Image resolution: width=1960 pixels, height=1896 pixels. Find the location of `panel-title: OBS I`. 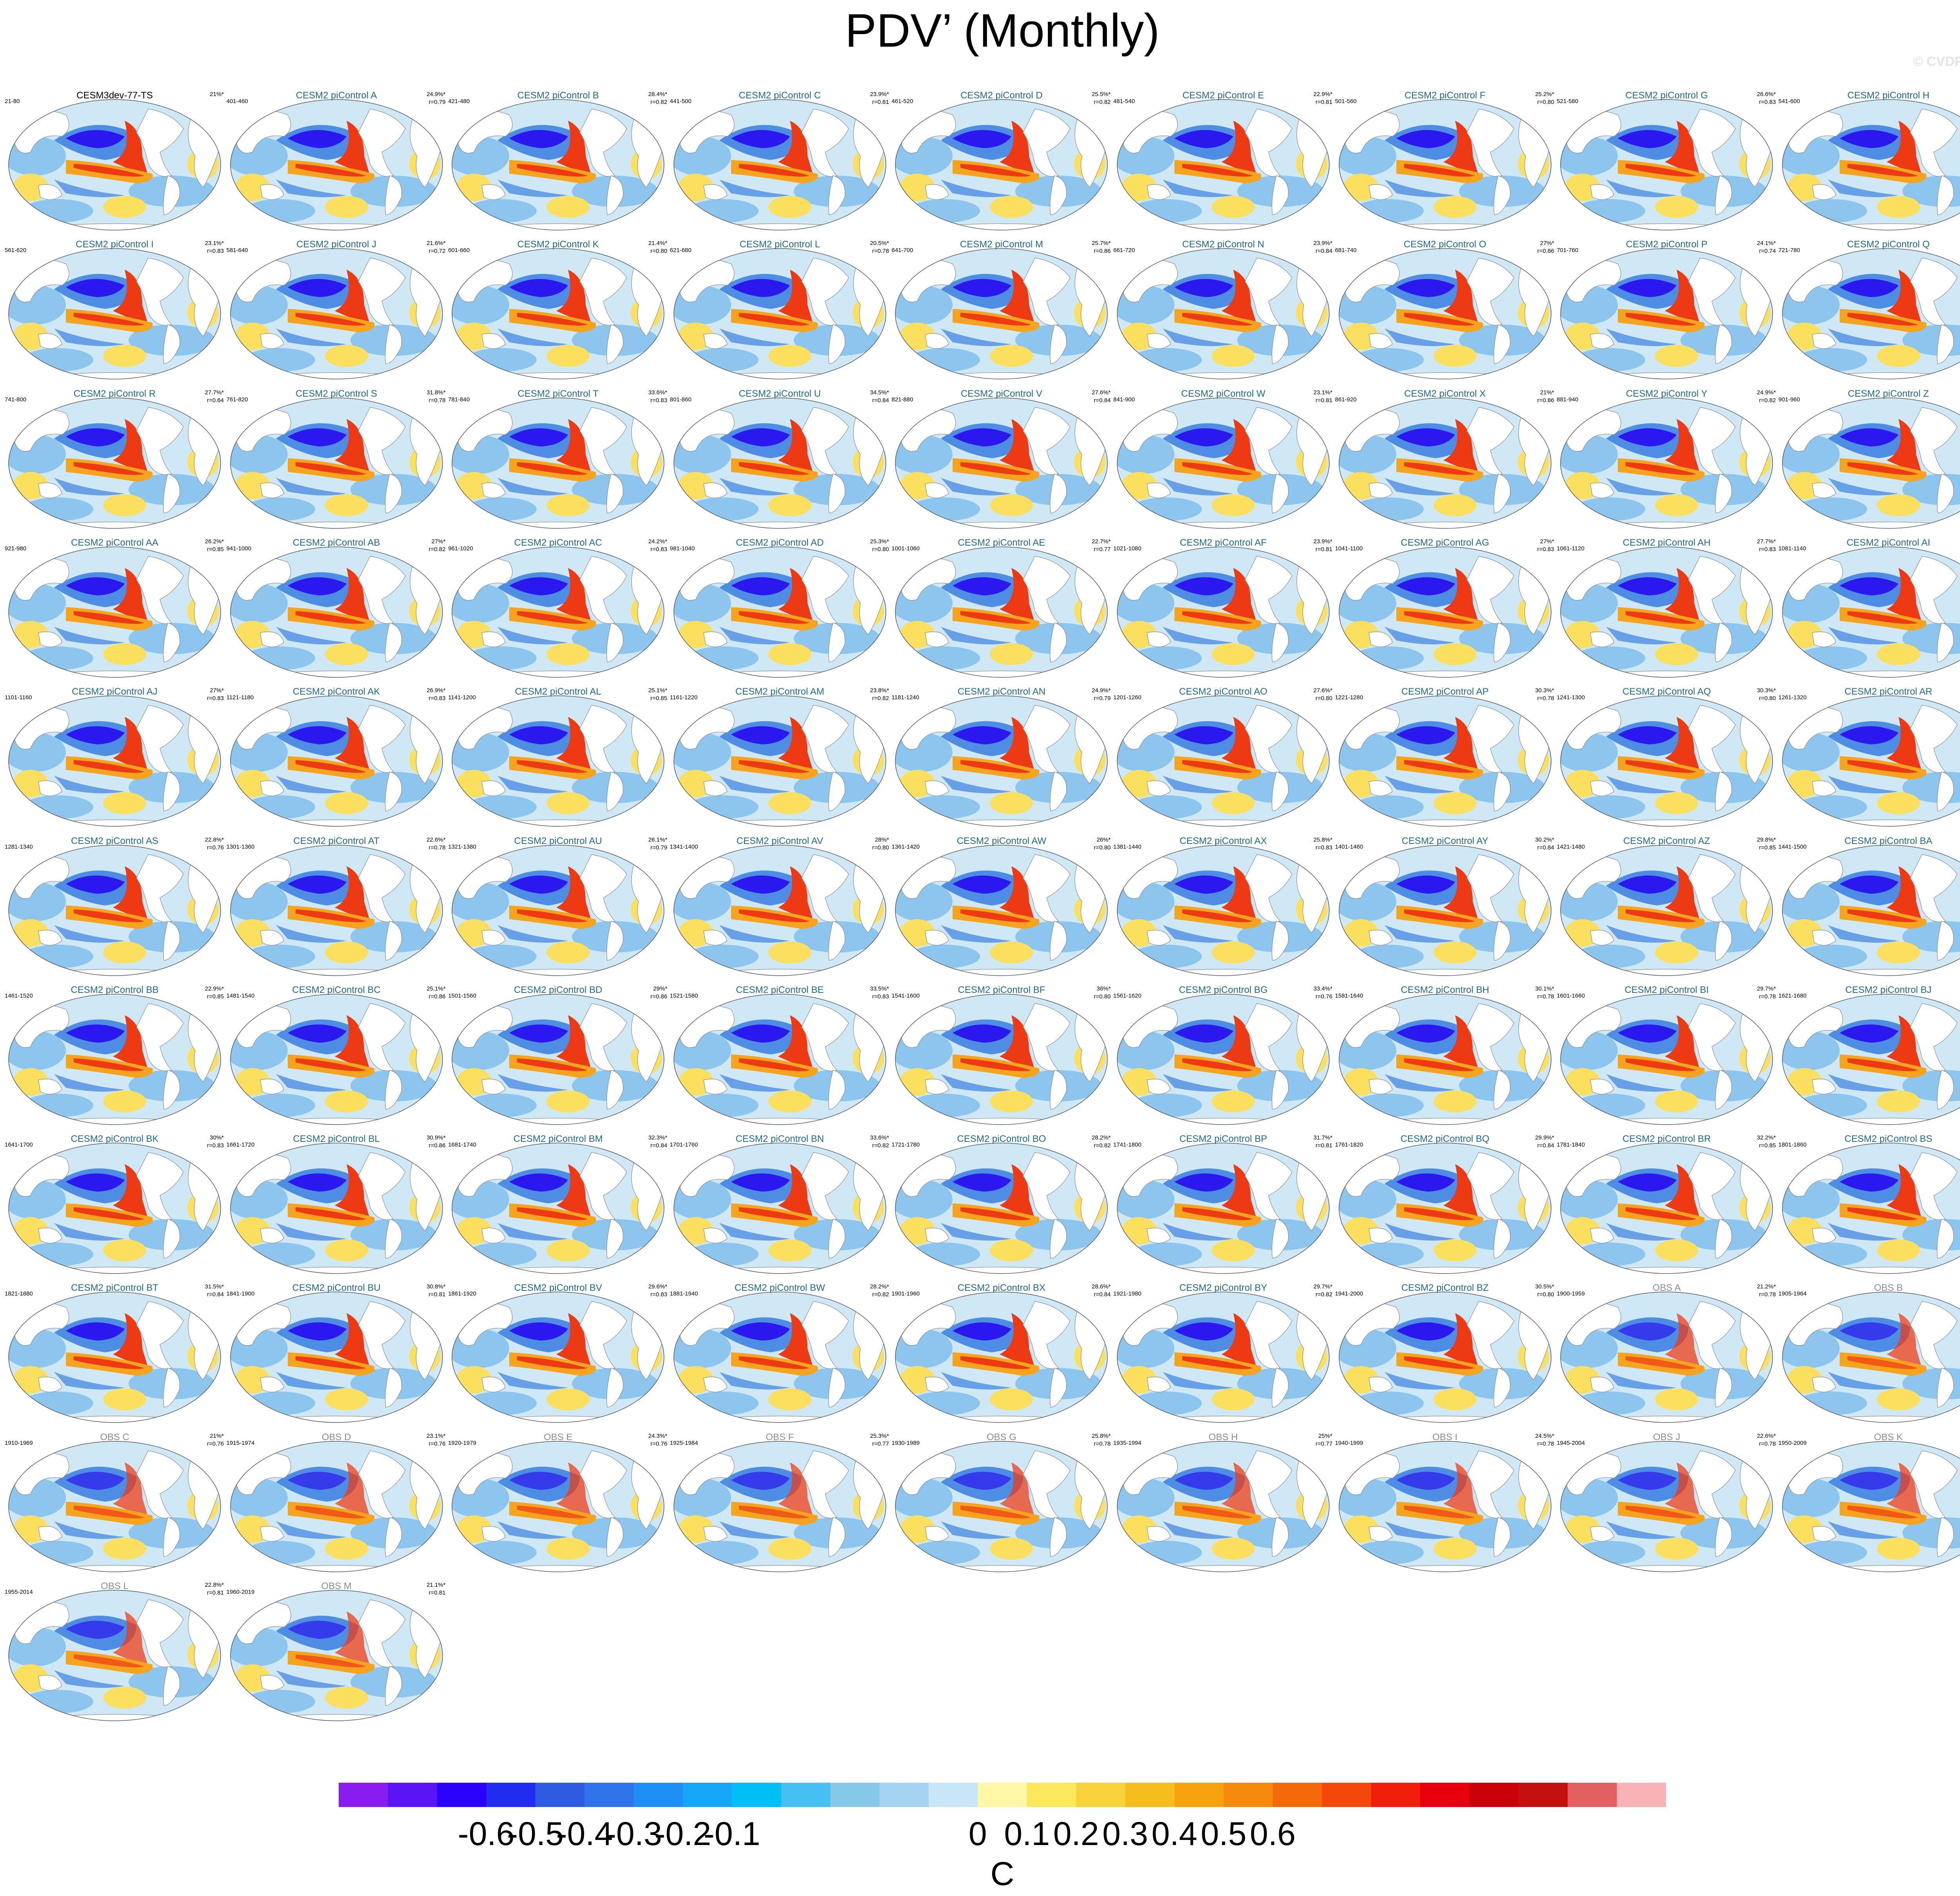

panel-title: OBS I is located at coordinates (1445, 1437).